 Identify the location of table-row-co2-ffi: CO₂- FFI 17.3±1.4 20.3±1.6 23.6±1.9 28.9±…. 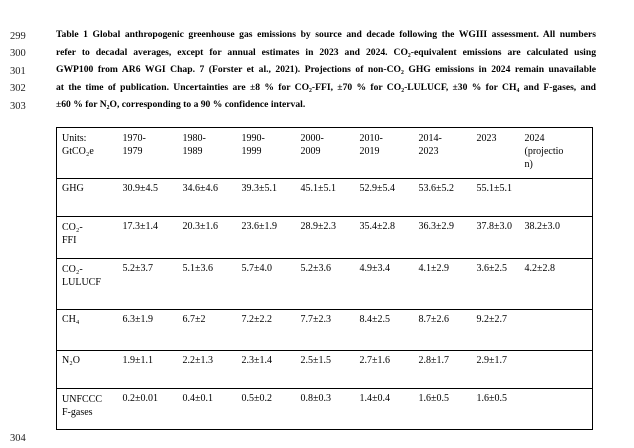
(324, 237).